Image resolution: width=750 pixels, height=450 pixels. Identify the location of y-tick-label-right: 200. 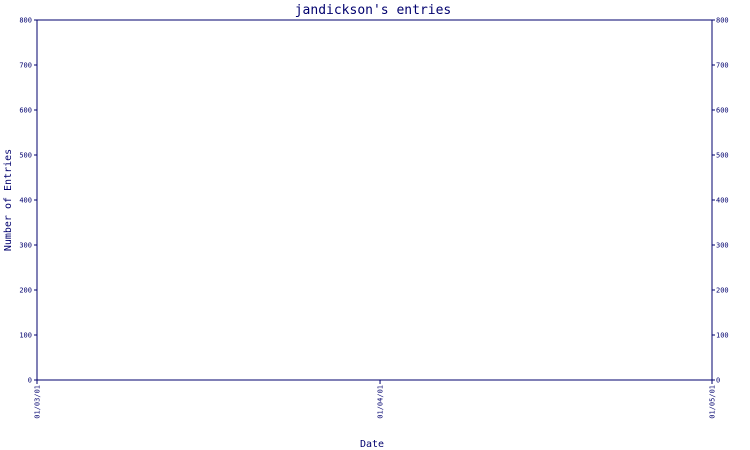
(722, 291).